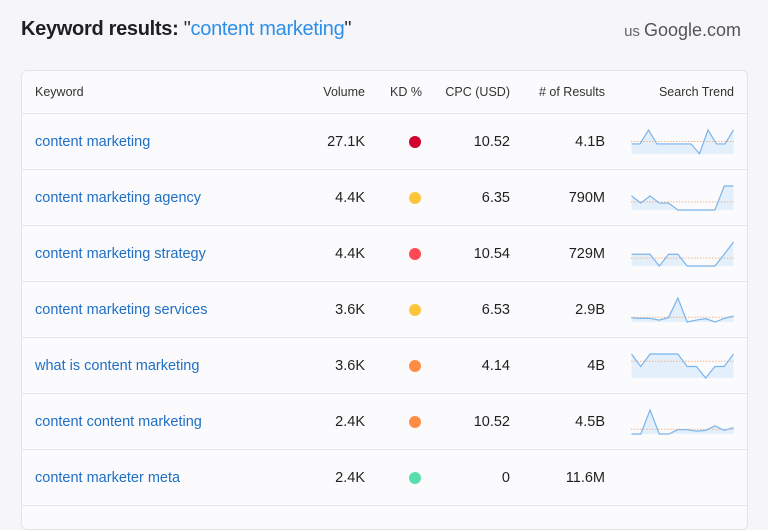 The height and width of the screenshot is (530, 768). What do you see at coordinates (586, 197) in the screenshot?
I see `results-count: 790M` at bounding box center [586, 197].